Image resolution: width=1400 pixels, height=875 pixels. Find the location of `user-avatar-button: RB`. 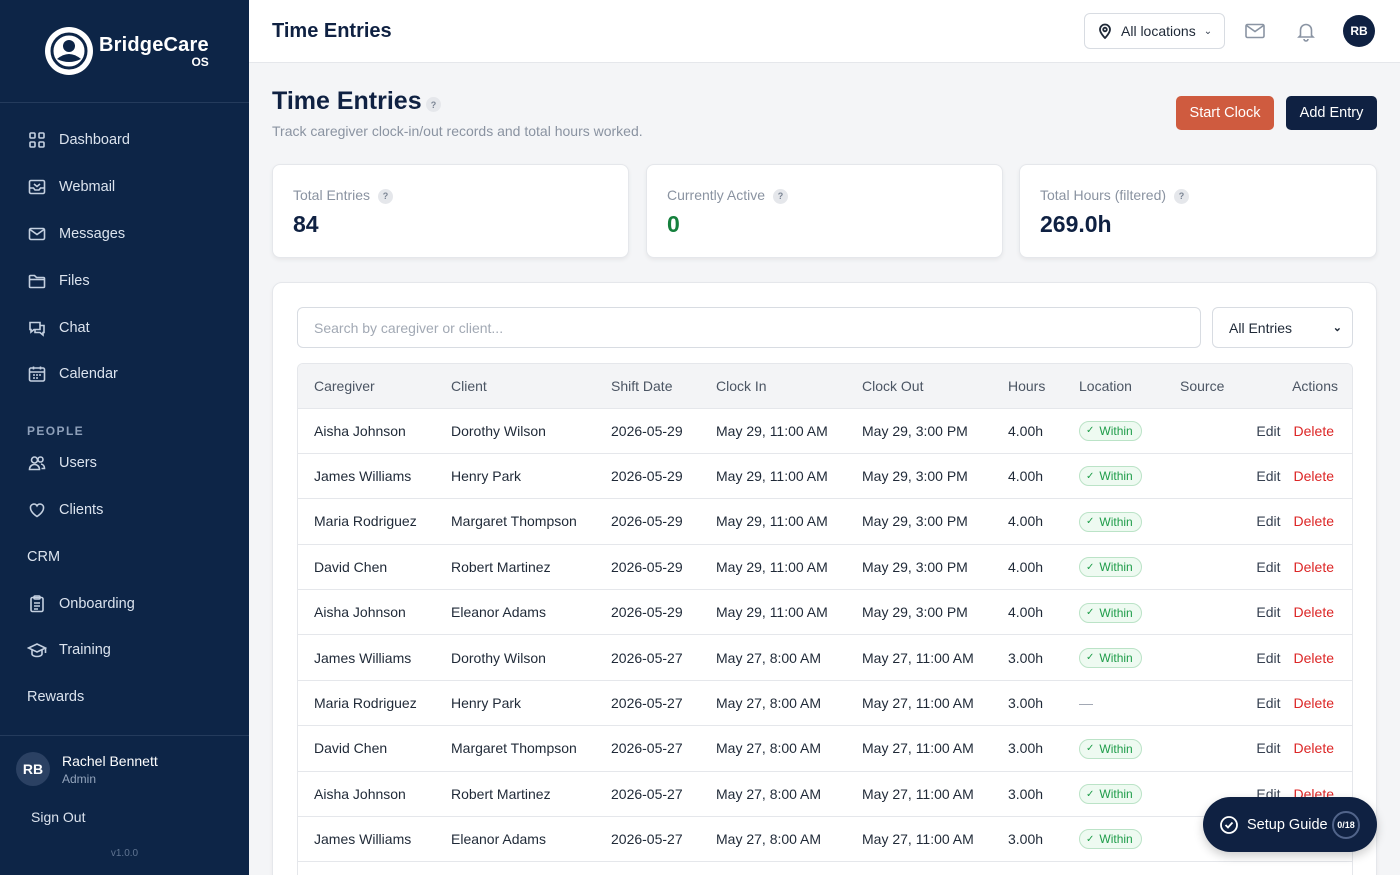

user-avatar-button: RB is located at coordinates (1359, 31).